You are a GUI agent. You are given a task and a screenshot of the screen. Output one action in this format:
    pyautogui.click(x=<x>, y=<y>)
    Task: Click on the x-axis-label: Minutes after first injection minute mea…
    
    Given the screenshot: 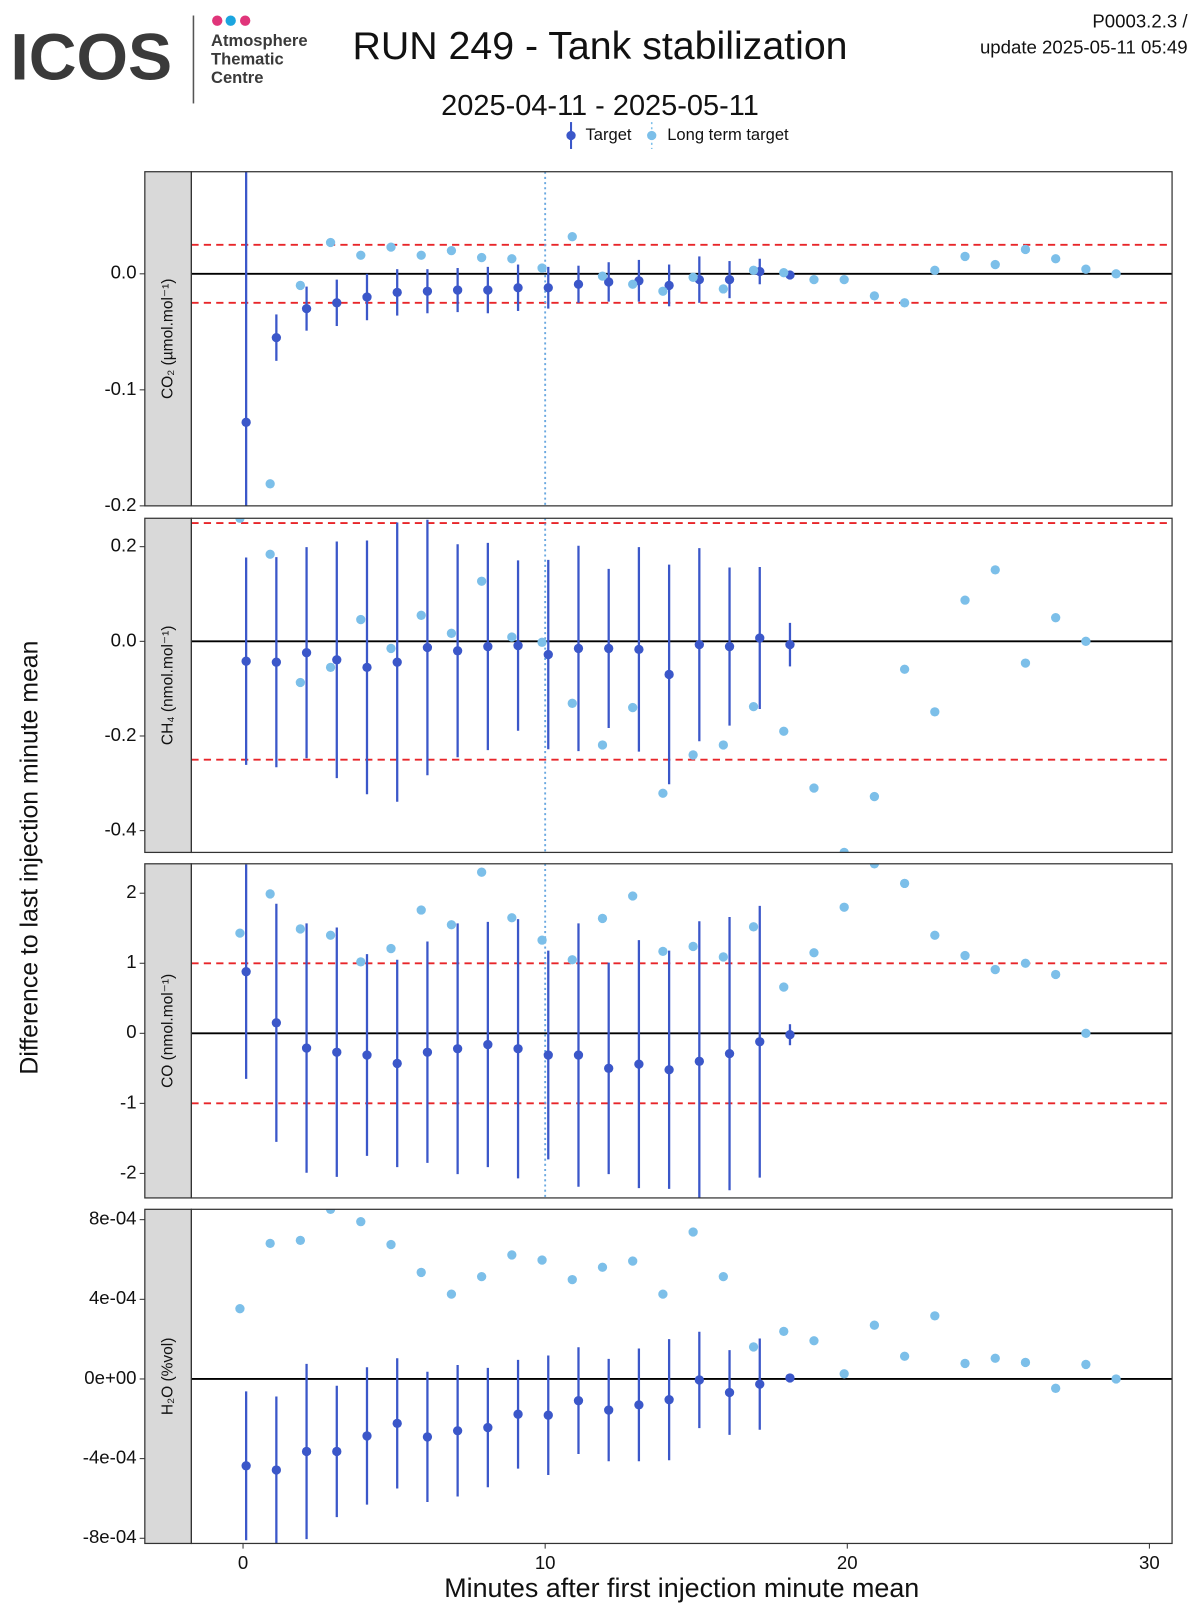 What is the action you would take?
    pyautogui.click(x=681, y=1588)
    